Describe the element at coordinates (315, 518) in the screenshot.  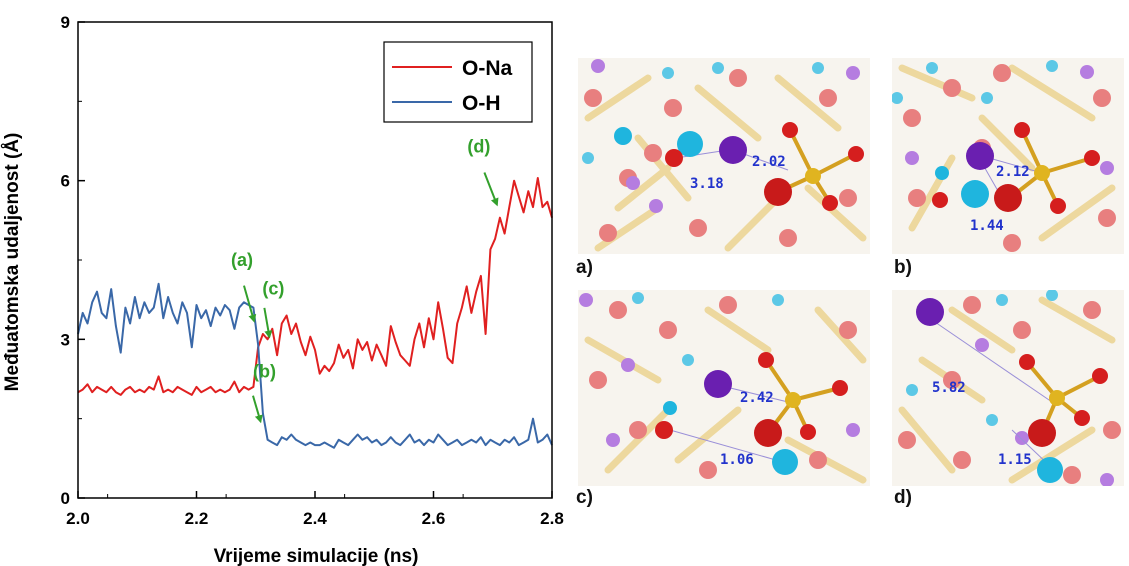
I see `x-tick-label: 2.4` at that location.